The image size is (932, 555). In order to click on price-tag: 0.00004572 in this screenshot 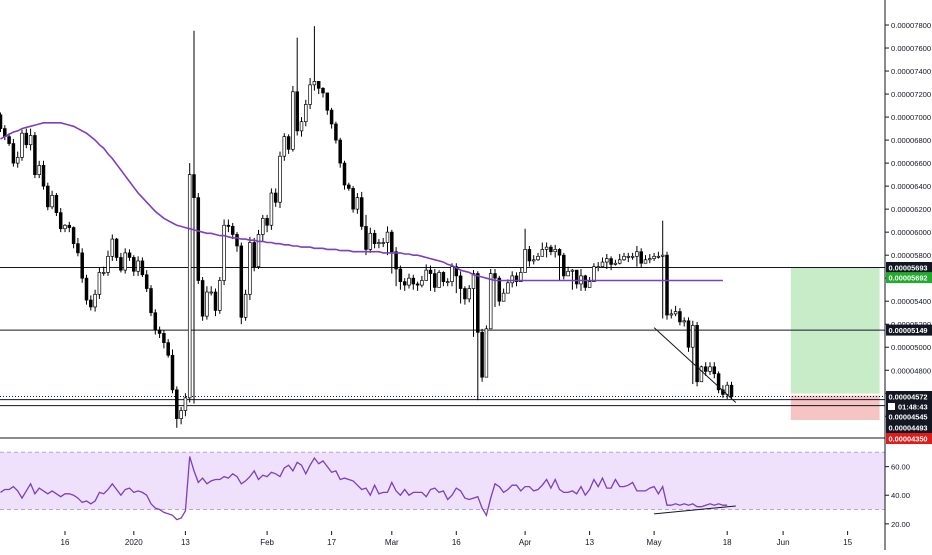, I will do `click(909, 396)`.